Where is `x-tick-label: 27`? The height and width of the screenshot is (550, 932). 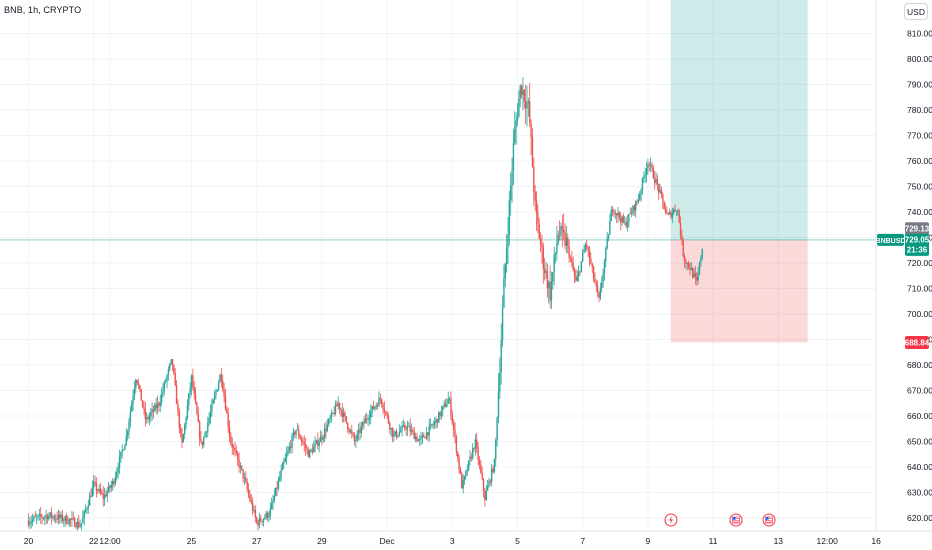 x-tick-label: 27 is located at coordinates (257, 541).